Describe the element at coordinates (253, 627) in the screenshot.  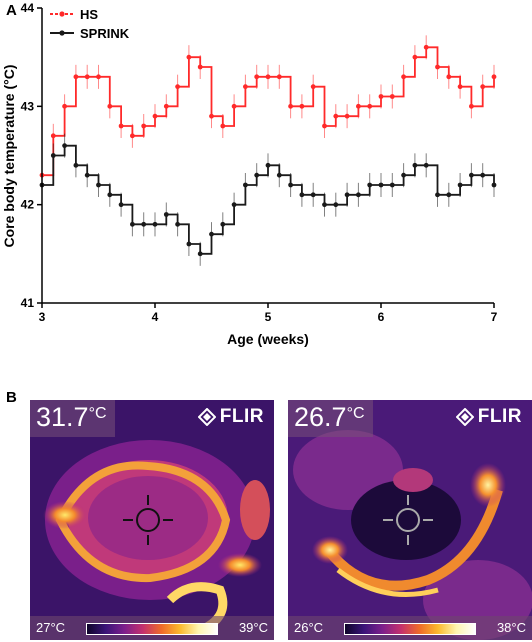
I see `scale-max-label: 39°C` at that location.